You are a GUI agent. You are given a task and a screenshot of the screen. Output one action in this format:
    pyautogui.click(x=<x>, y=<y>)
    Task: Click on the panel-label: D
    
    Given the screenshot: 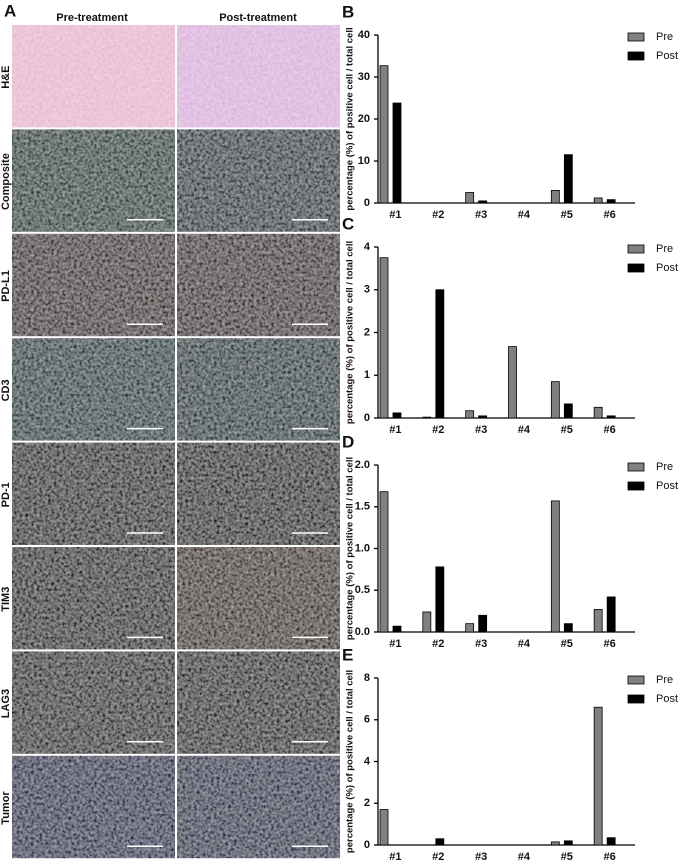 What is the action you would take?
    pyautogui.click(x=348, y=441)
    